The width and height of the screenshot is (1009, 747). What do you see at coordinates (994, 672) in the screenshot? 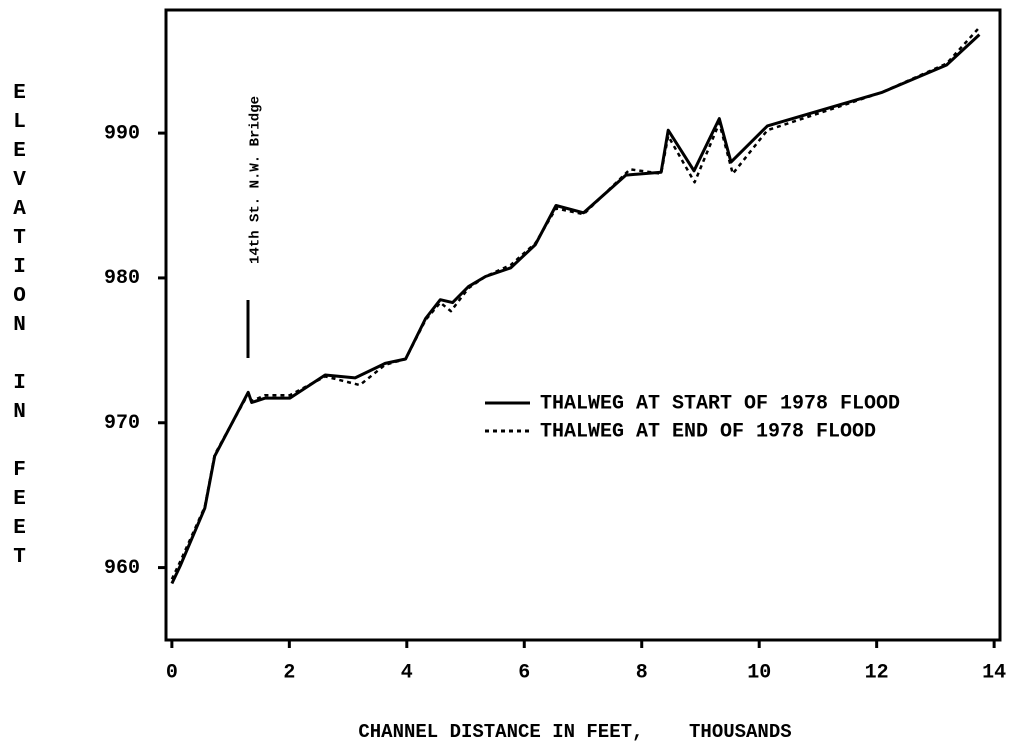
I see `x-tick-label: 14` at bounding box center [994, 672].